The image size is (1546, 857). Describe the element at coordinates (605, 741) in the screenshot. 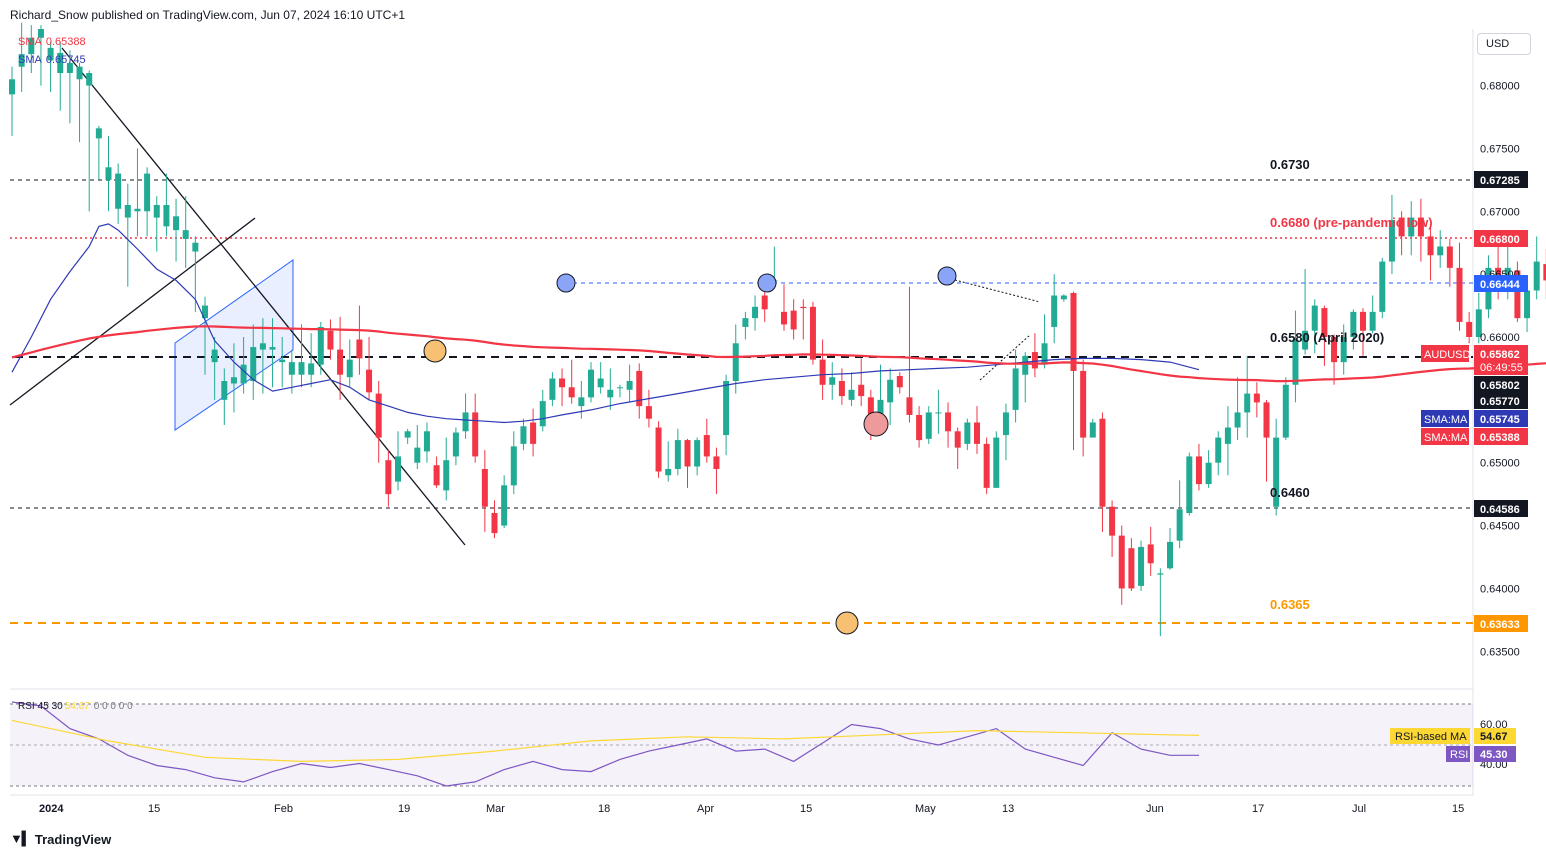

I see `rsi-ma-line` at that location.